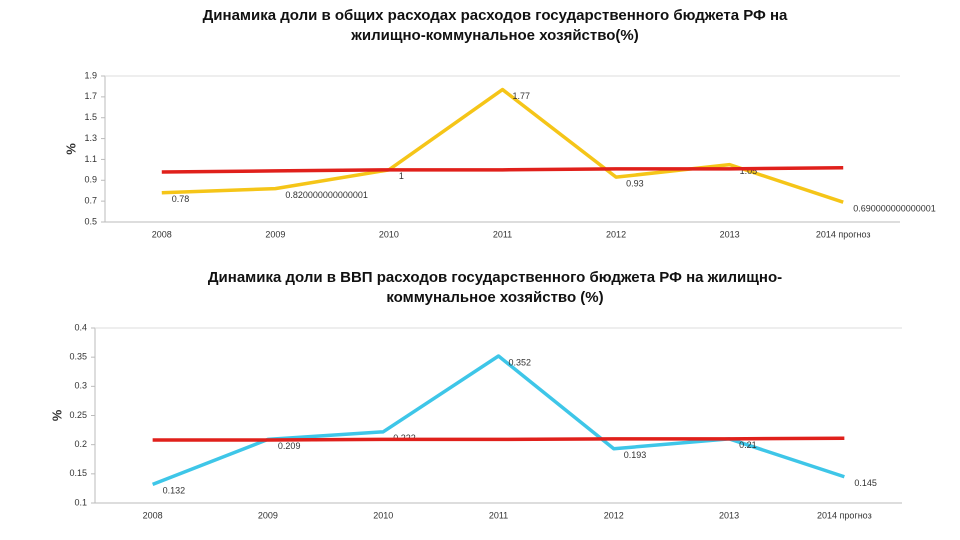 Image resolution: width=960 pixels, height=540 pixels. What do you see at coordinates (90, 96) in the screenshot?
I see `y-tick-label: 1.7` at bounding box center [90, 96].